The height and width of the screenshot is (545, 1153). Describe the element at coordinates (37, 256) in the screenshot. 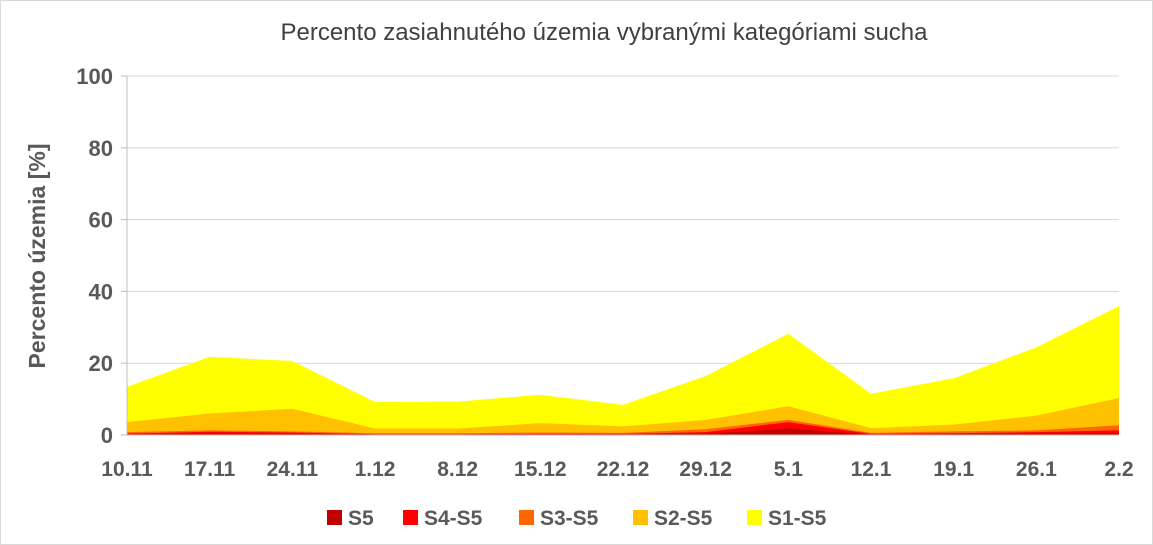

I see `y-axis-label: Percento územia [%]` at that location.